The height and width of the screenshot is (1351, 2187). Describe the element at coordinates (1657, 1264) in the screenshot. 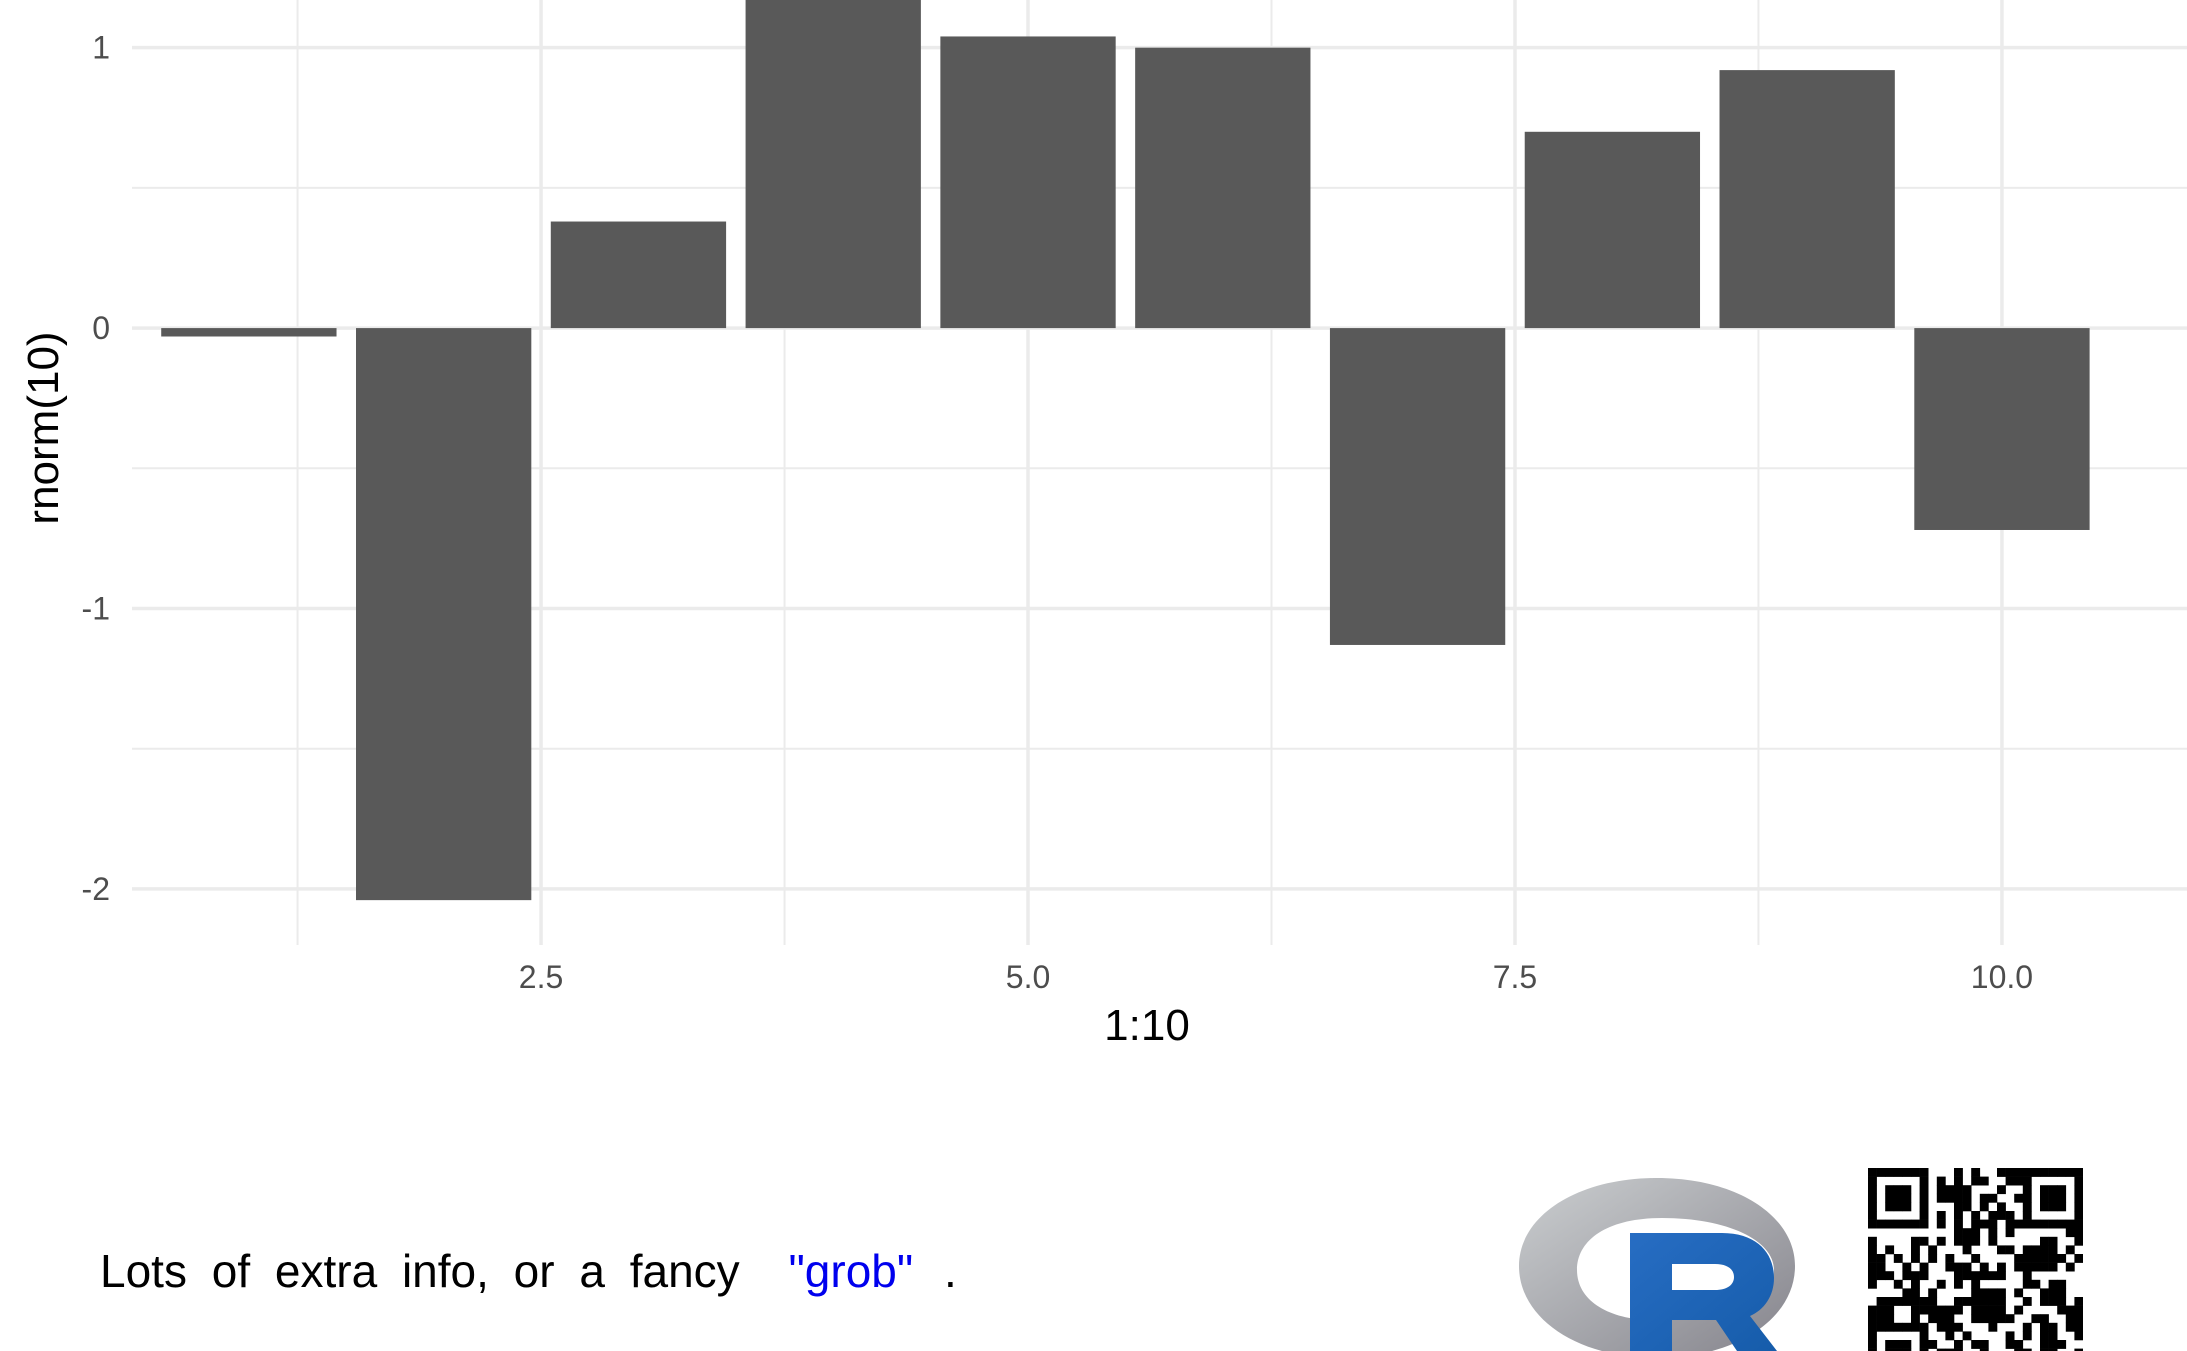

I see `r-logo-icon` at that location.